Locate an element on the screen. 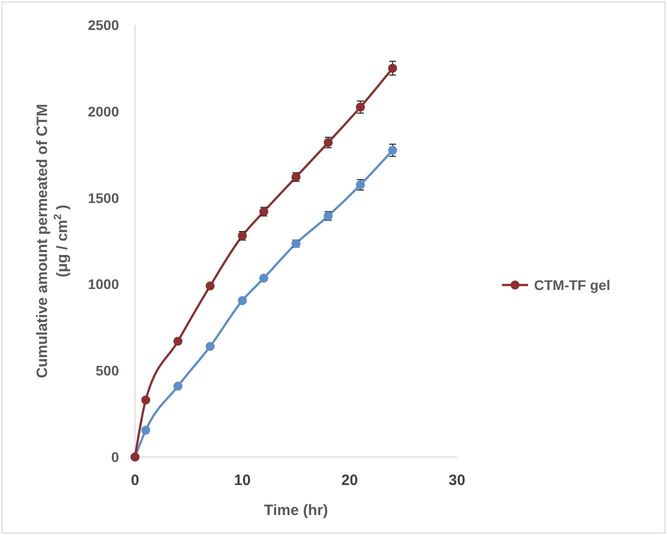  x-tick-label: 20 is located at coordinates (349, 480).